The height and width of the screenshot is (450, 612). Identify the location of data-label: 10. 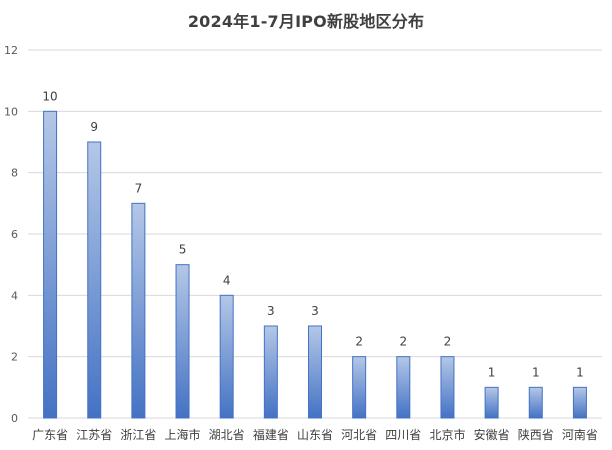
(49, 96).